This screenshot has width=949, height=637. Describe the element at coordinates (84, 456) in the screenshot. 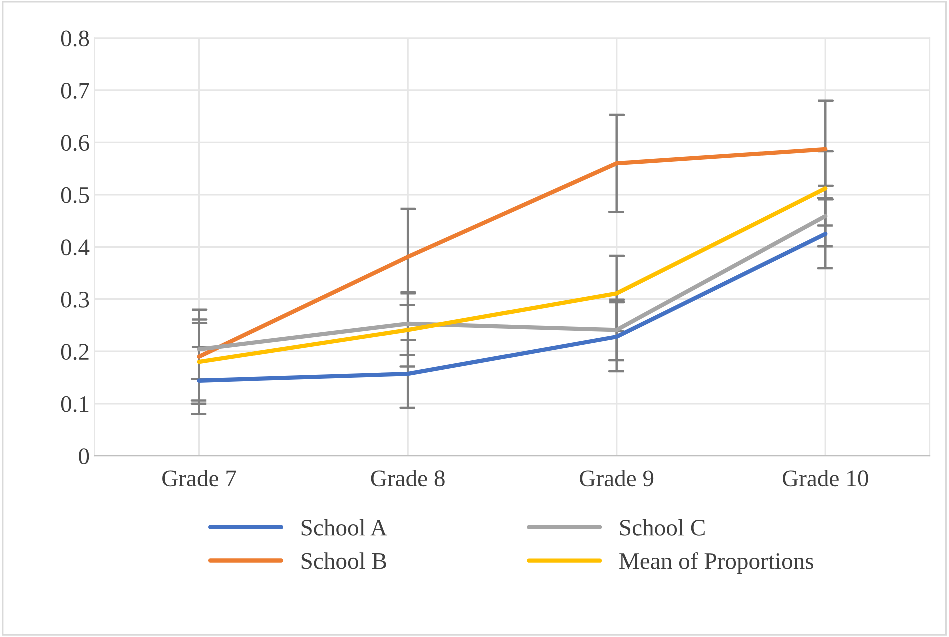

I see `y-tick-label: 0` at that location.